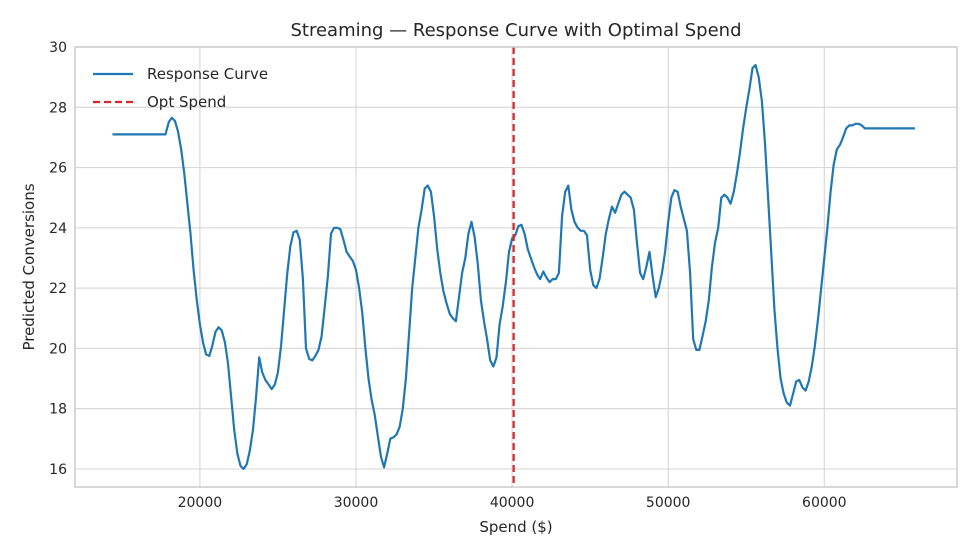 The width and height of the screenshot is (980, 560). I want to click on x-tick-label: 40000, so click(512, 503).